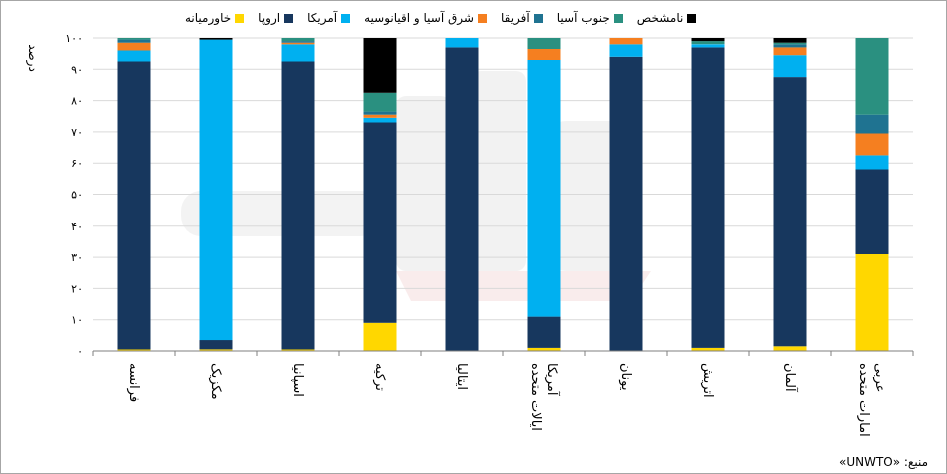 Image resolution: width=947 pixels, height=474 pixels. What do you see at coordinates (379, 377) in the screenshot?
I see `x-category-label: ترکیه` at bounding box center [379, 377].